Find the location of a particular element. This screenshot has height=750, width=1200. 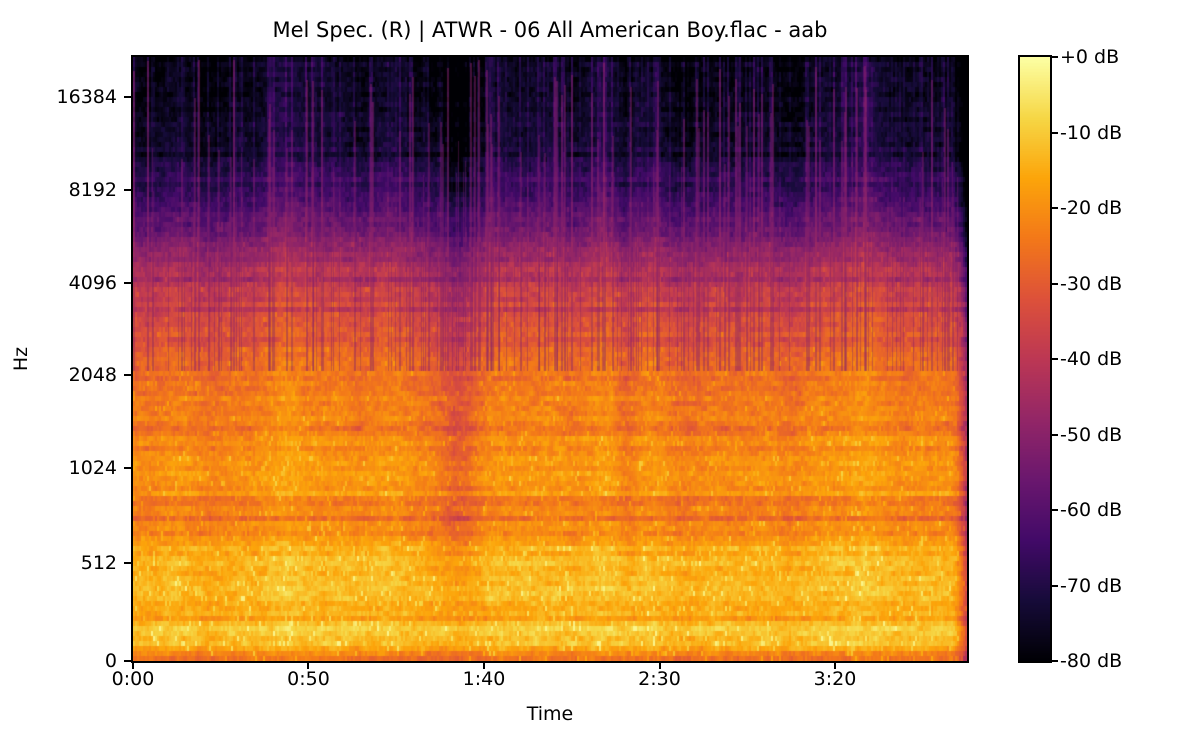

x-tick-label: 0:00 is located at coordinates (133, 679).